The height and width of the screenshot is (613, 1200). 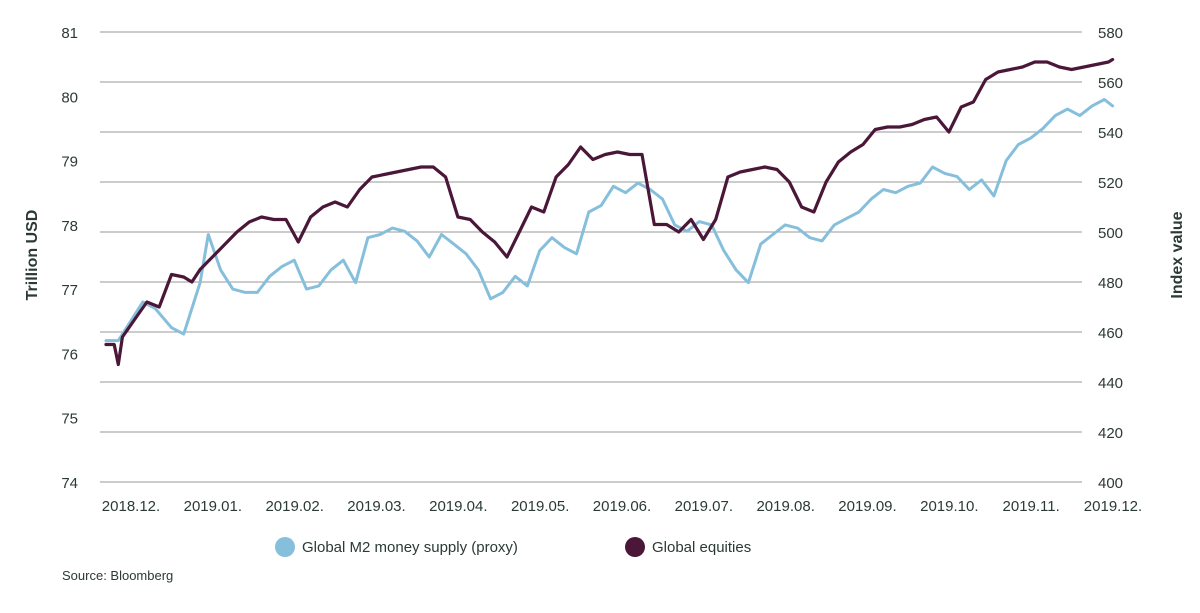 What do you see at coordinates (1110, 283) in the screenshot?
I see `right-tick-label: 480` at bounding box center [1110, 283].